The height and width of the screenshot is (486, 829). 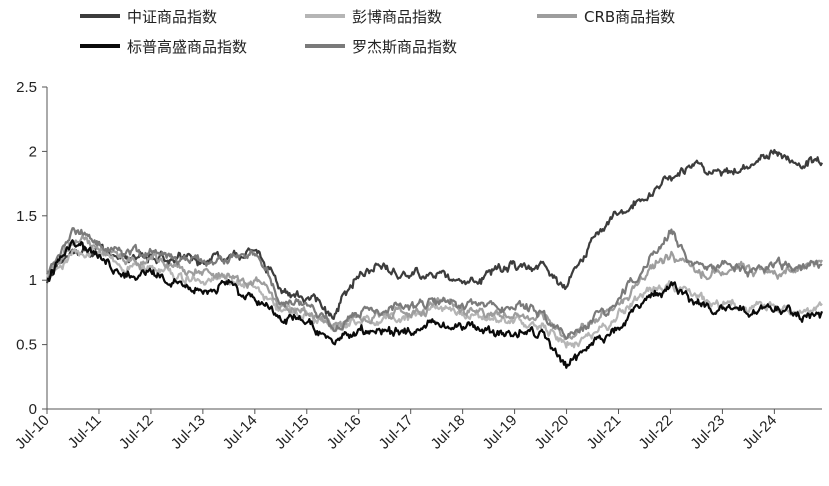 I want to click on legend-item: 罗杰斯商品指数, so click(x=381, y=47).